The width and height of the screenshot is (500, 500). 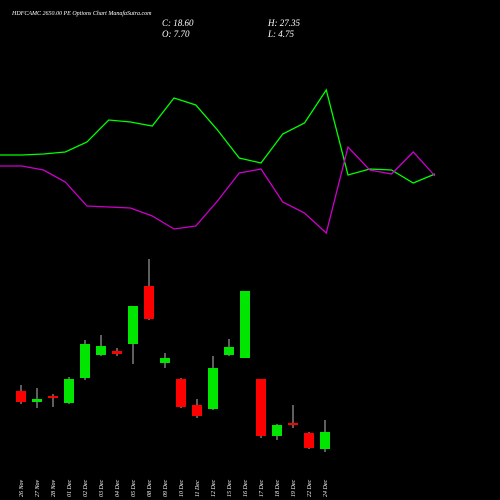 I want to click on x-tick-label: 10 Dec, so click(x=182, y=488).